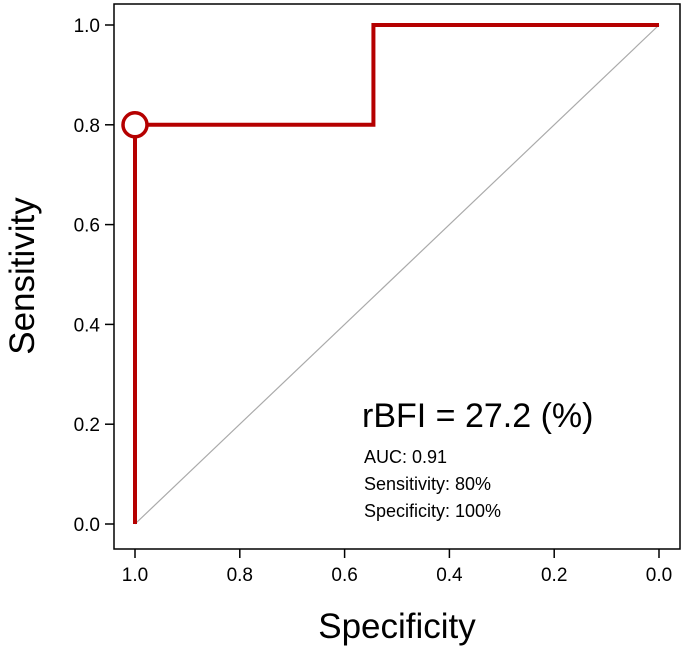  I want to click on y-axis-title: Sensitivity, so click(22, 276).